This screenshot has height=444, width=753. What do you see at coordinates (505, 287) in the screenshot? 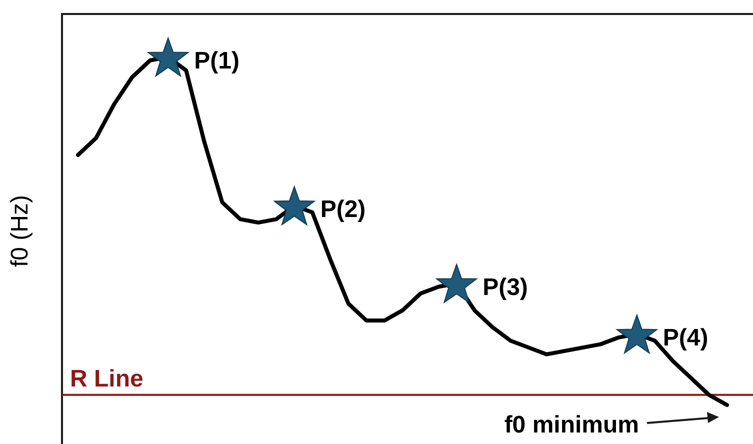
I see `annotation: P(3)` at bounding box center [505, 287].